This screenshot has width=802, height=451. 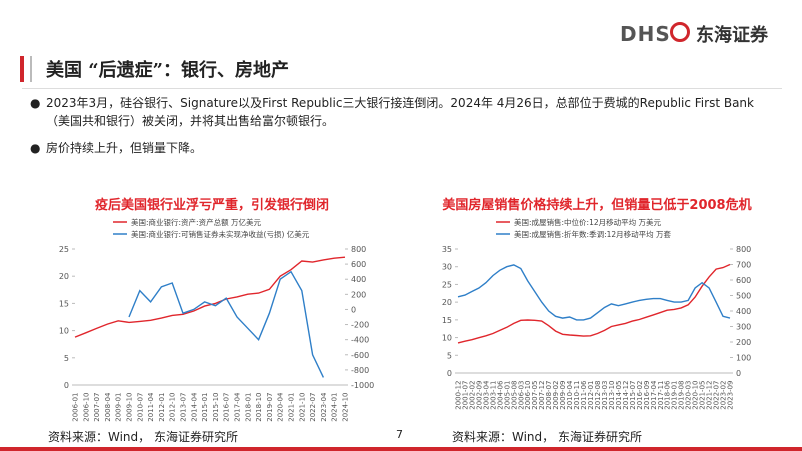 I want to click on x-tick-label: 2019-08, so click(x=682, y=395).